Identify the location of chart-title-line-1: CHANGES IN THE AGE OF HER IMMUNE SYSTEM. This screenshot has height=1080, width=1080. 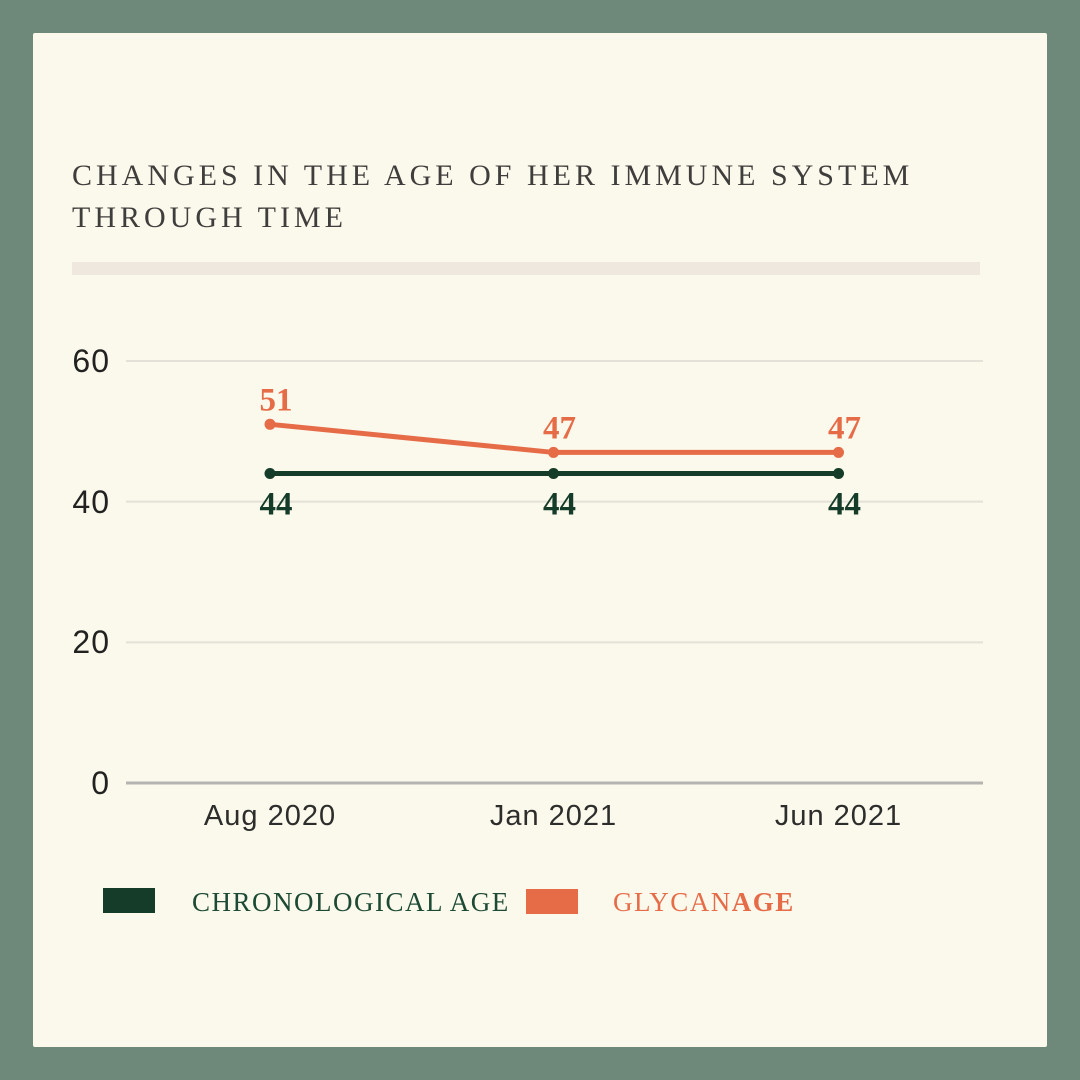
(493, 175).